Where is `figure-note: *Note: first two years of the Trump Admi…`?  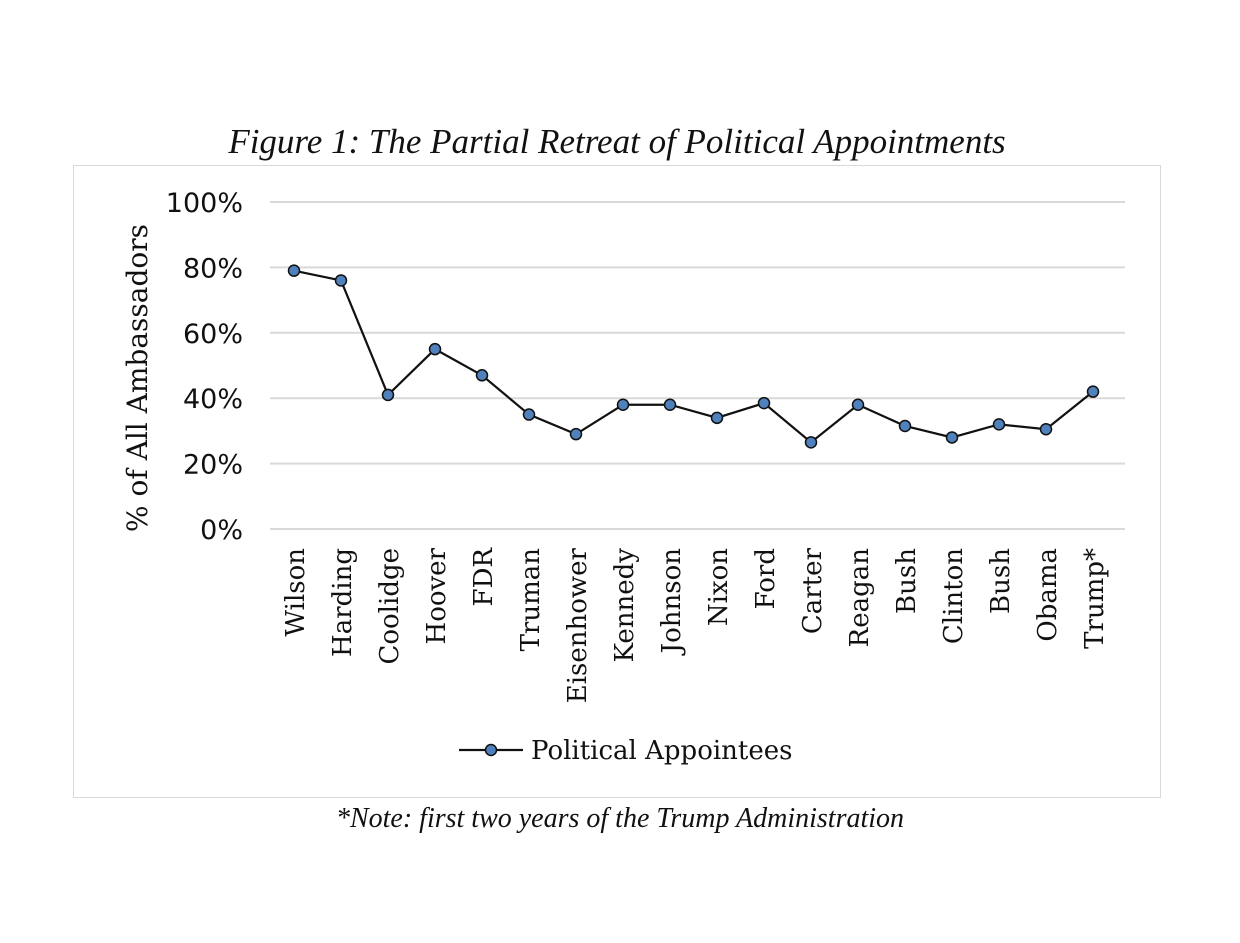
figure-note: *Note: first two years of the Trump Admi… is located at coordinates (620, 818).